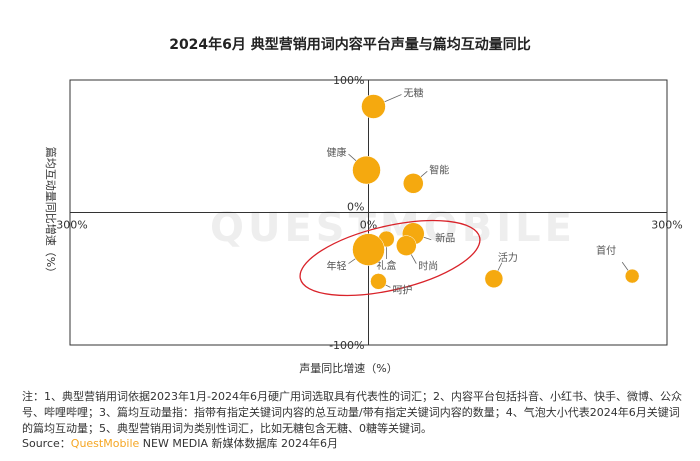  I want to click on x-axis-label: 声量同比增速（%）, so click(348, 368).